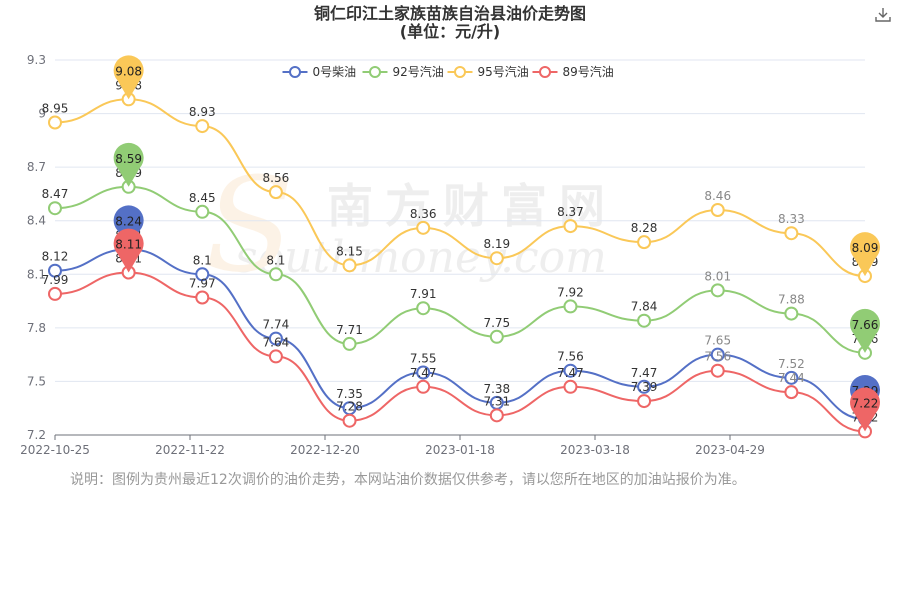 This screenshot has width=900, height=600. What do you see at coordinates (570, 292) in the screenshot?
I see `data-label: 7.92` at bounding box center [570, 292].